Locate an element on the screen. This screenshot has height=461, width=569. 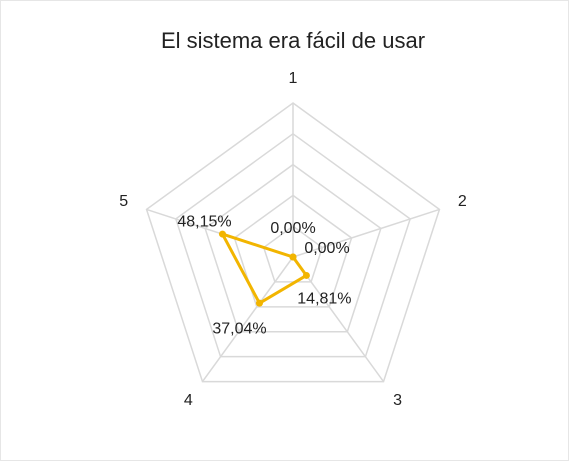
category-label: 4 is located at coordinates (188, 400).